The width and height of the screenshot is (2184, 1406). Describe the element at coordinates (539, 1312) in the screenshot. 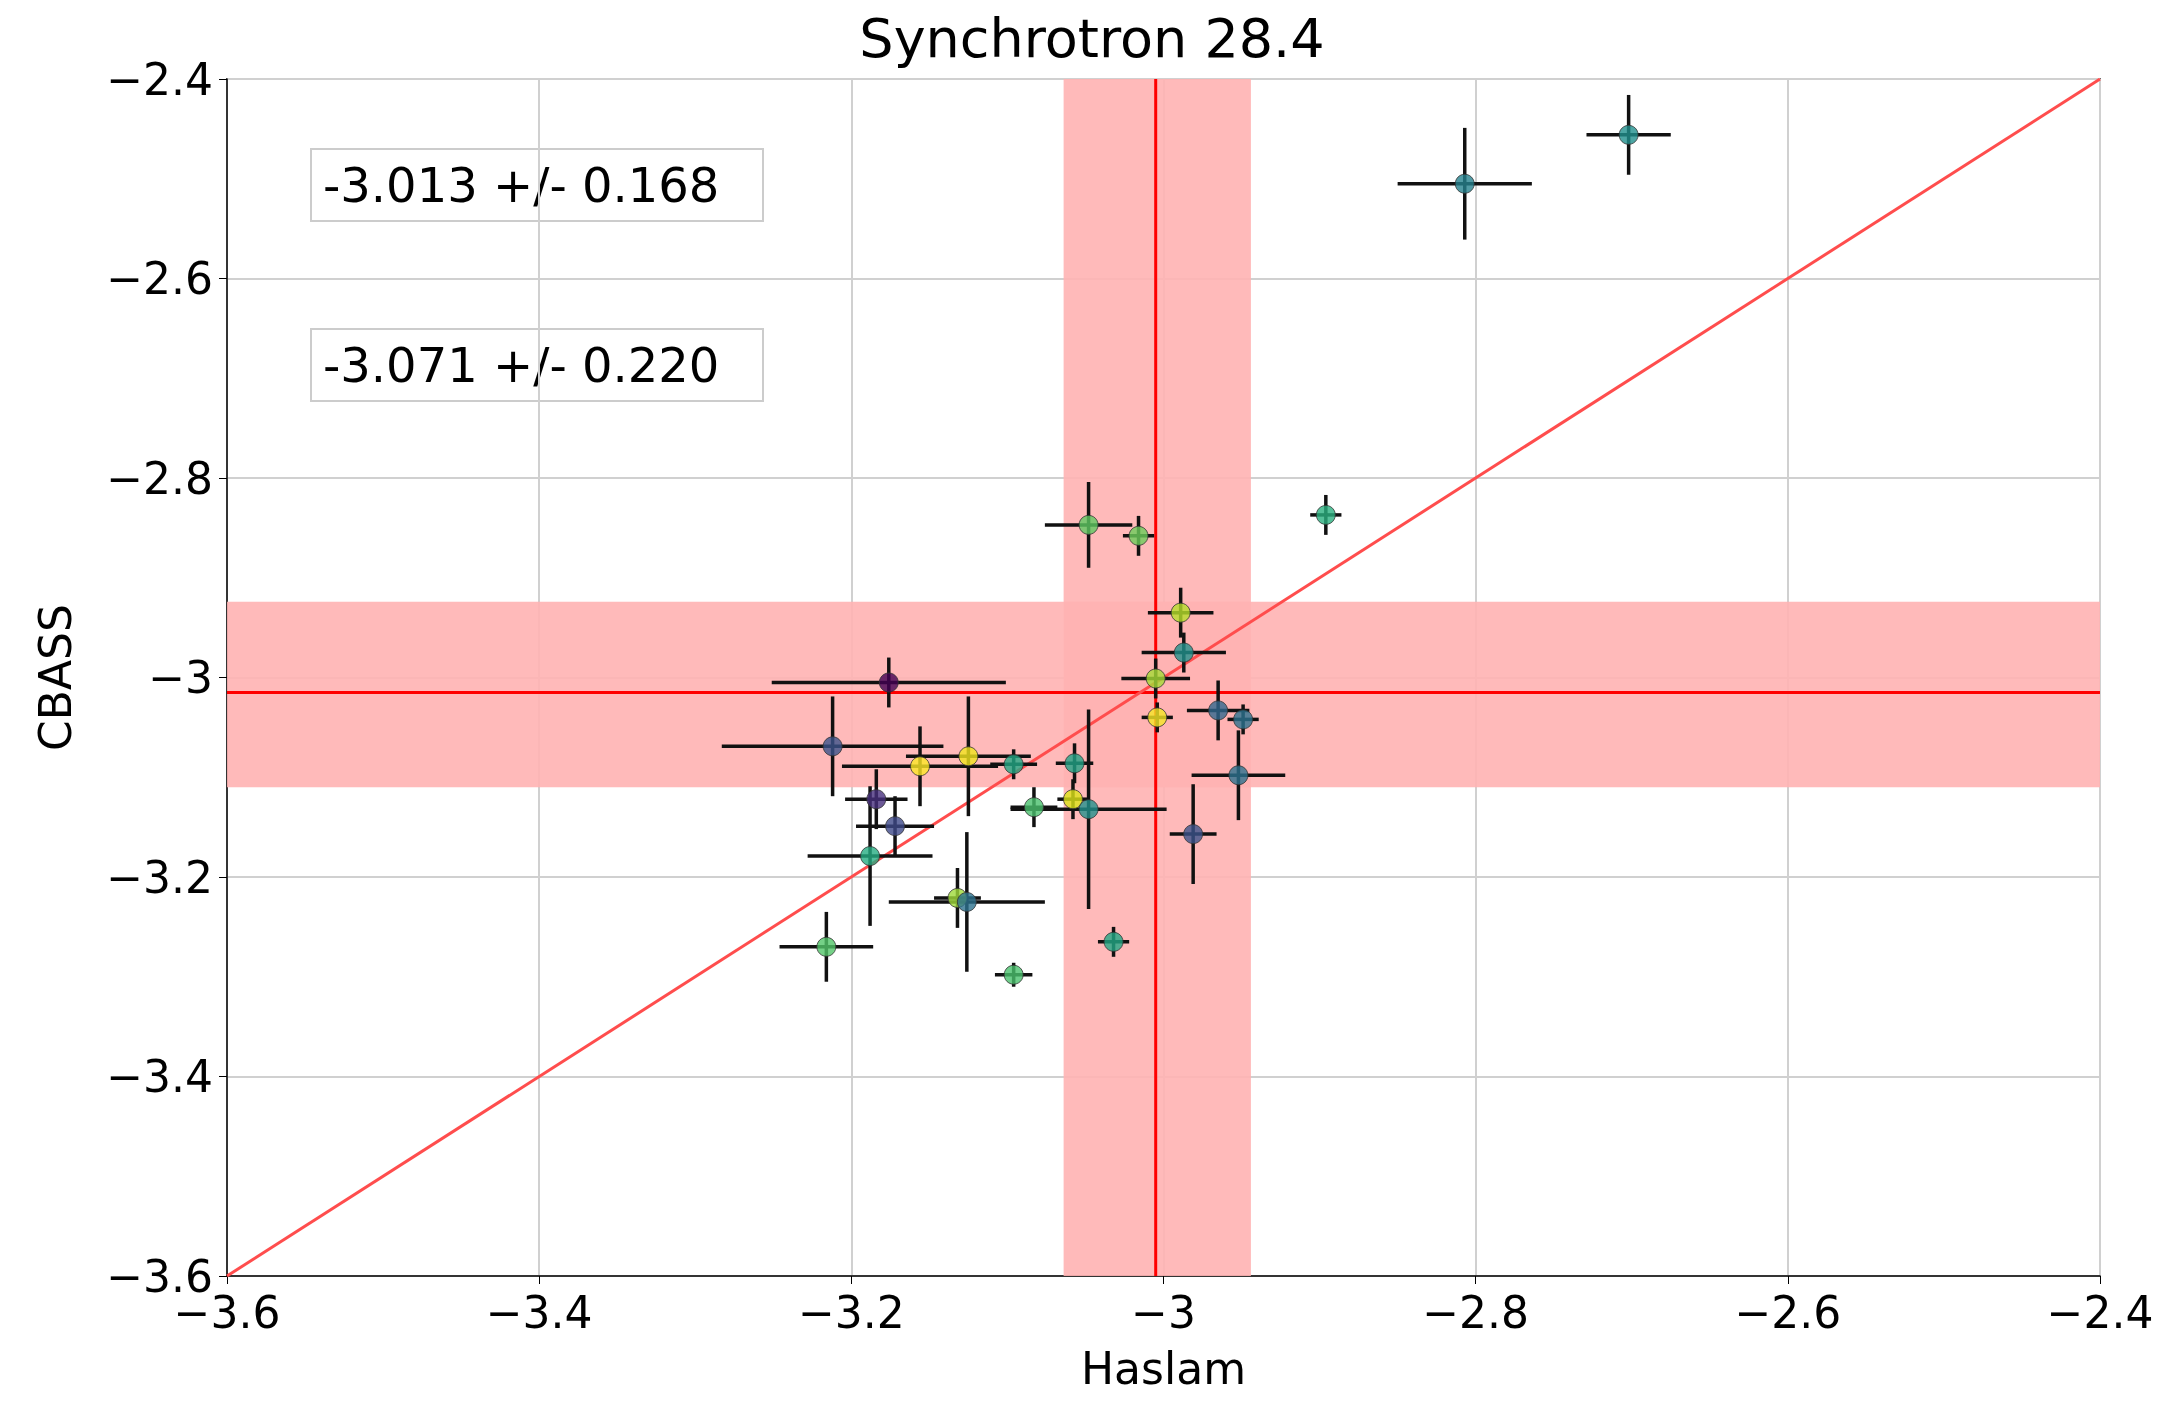

I see `x-tick-label: −3.4` at that location.